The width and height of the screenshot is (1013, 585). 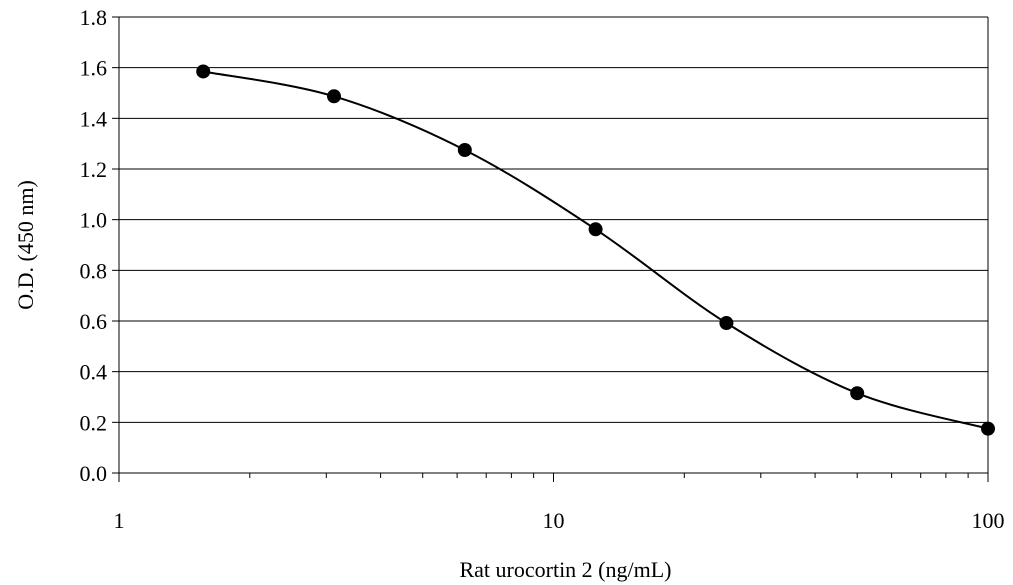 What do you see at coordinates (94, 68) in the screenshot?
I see `y-tick-label: 1.6` at bounding box center [94, 68].